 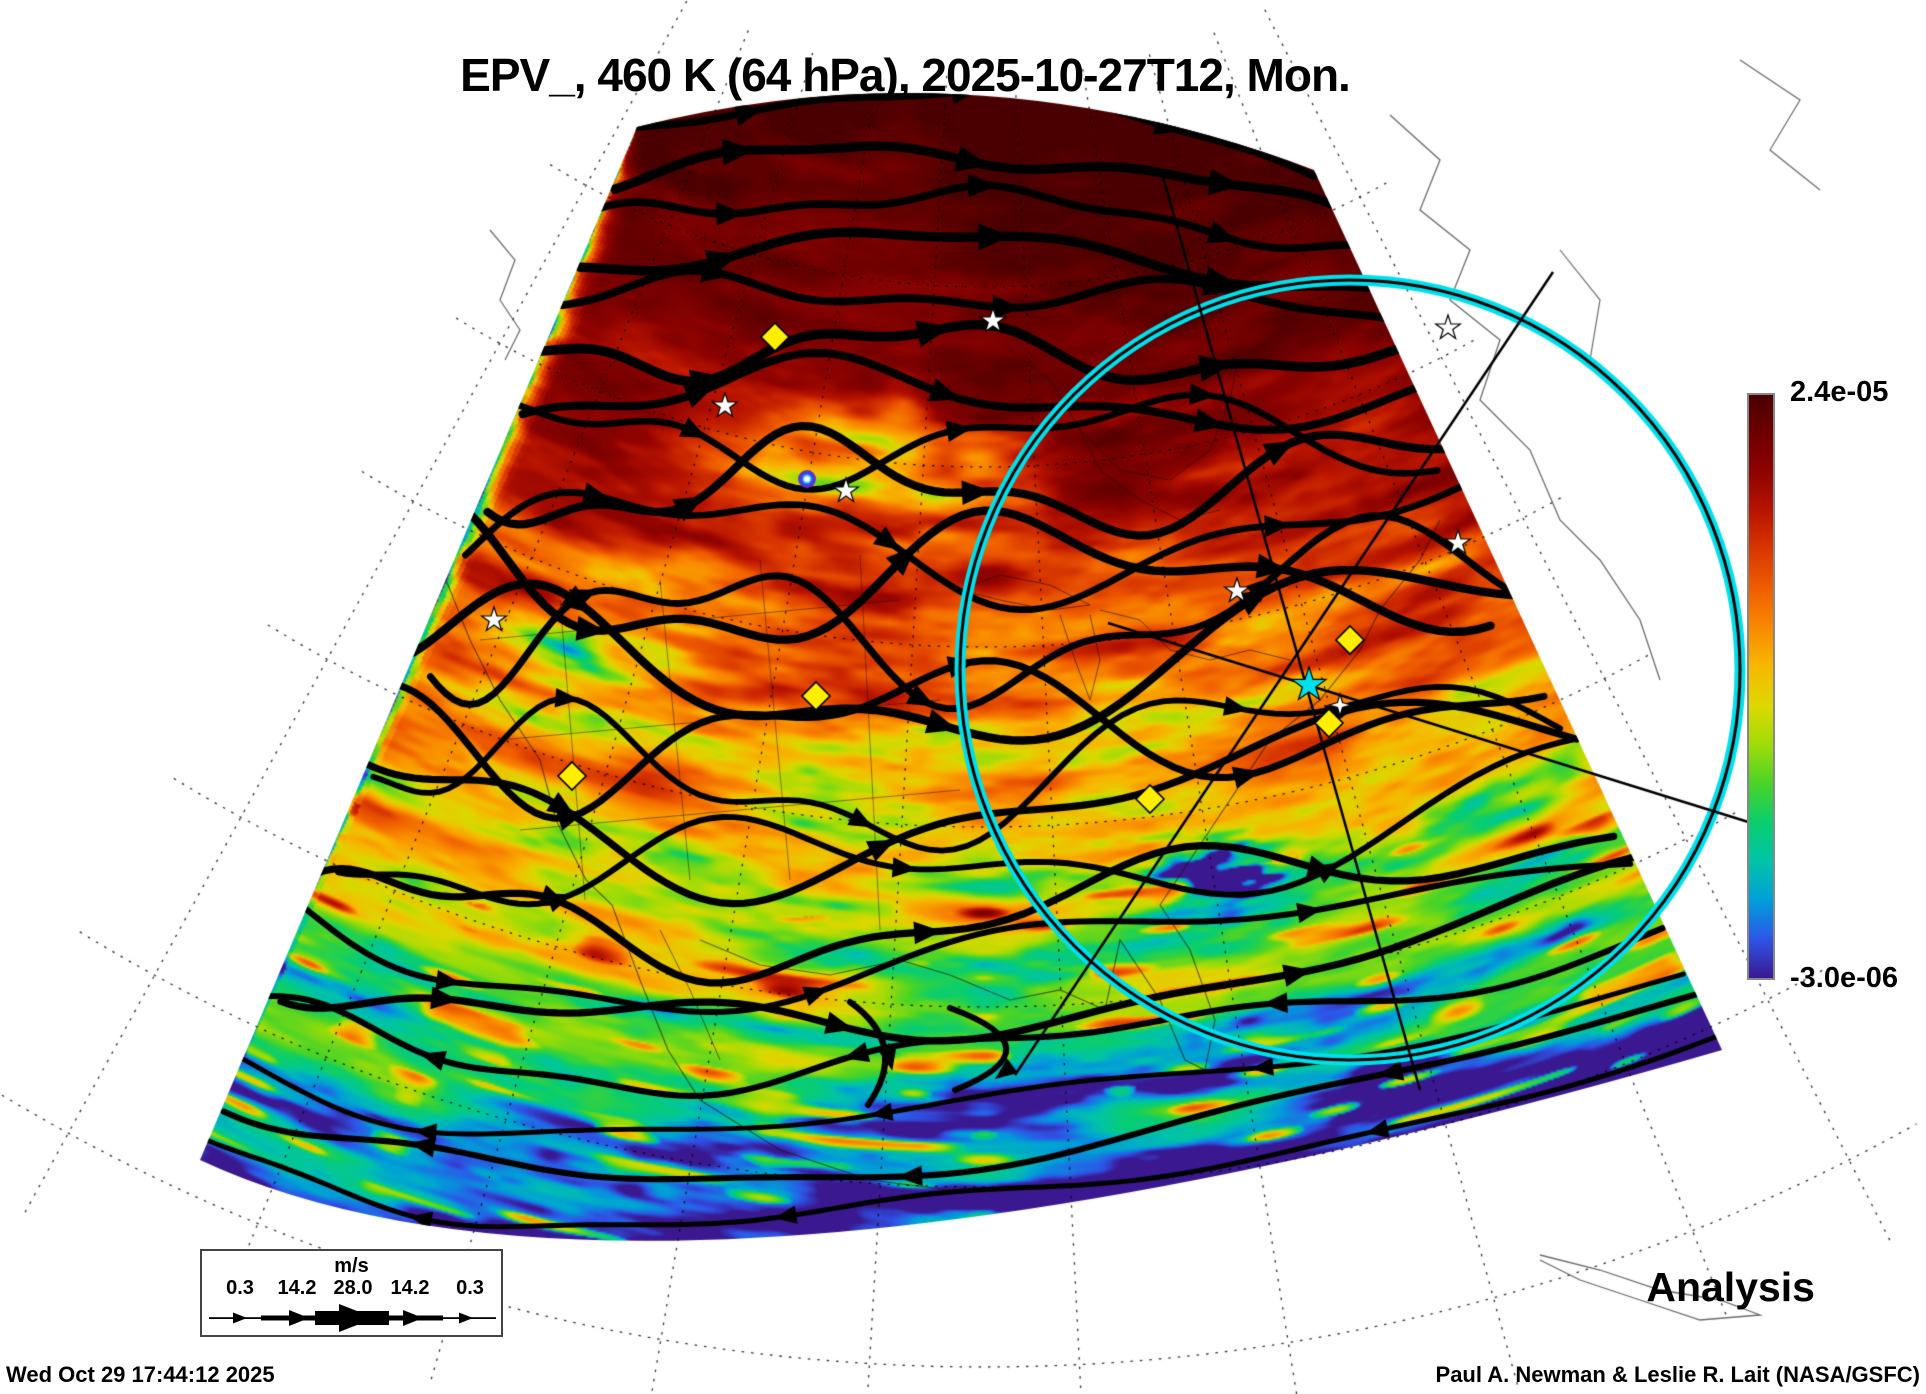 What do you see at coordinates (410, 1288) in the screenshot?
I see `wind-value-3: 14.2` at bounding box center [410, 1288].